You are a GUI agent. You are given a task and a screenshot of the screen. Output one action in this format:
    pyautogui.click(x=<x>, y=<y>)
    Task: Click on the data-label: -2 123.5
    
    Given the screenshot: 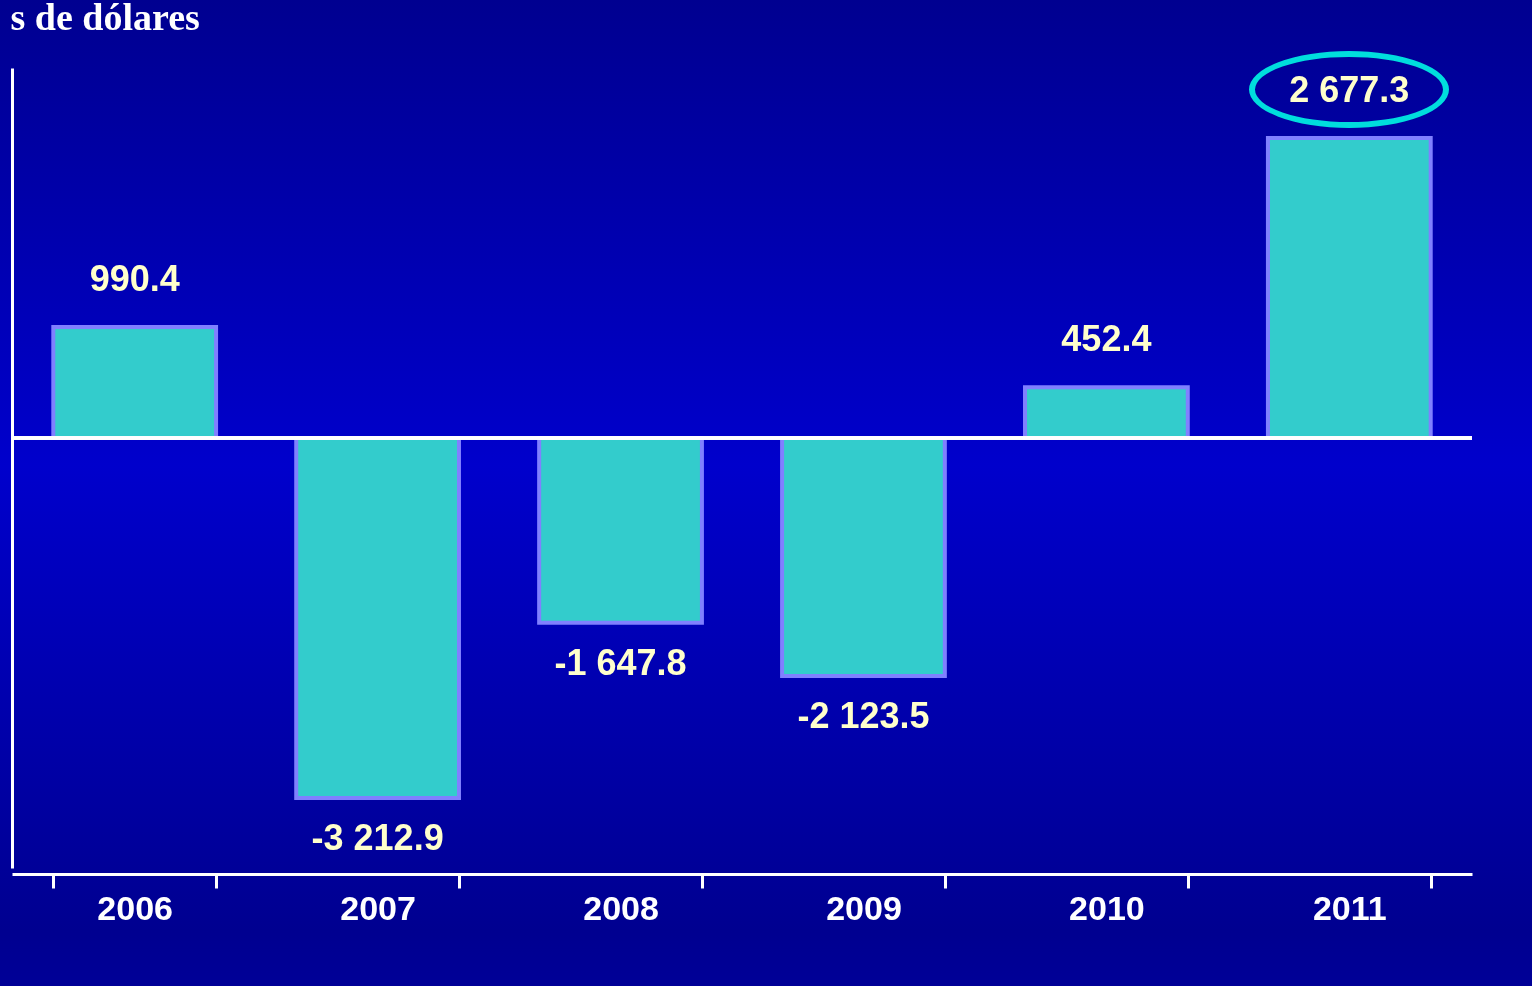 What is the action you would take?
    pyautogui.click(x=863, y=715)
    